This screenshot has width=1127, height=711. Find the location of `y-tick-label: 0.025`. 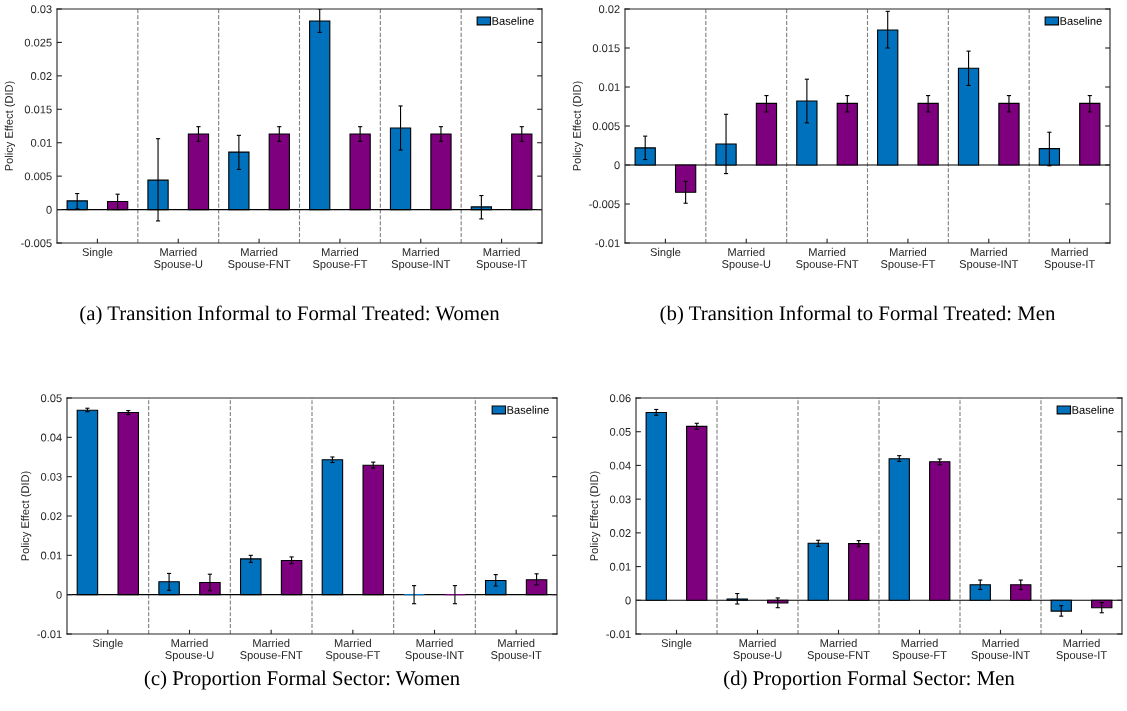

y-tick-label: 0.025 is located at coordinates (38, 42).